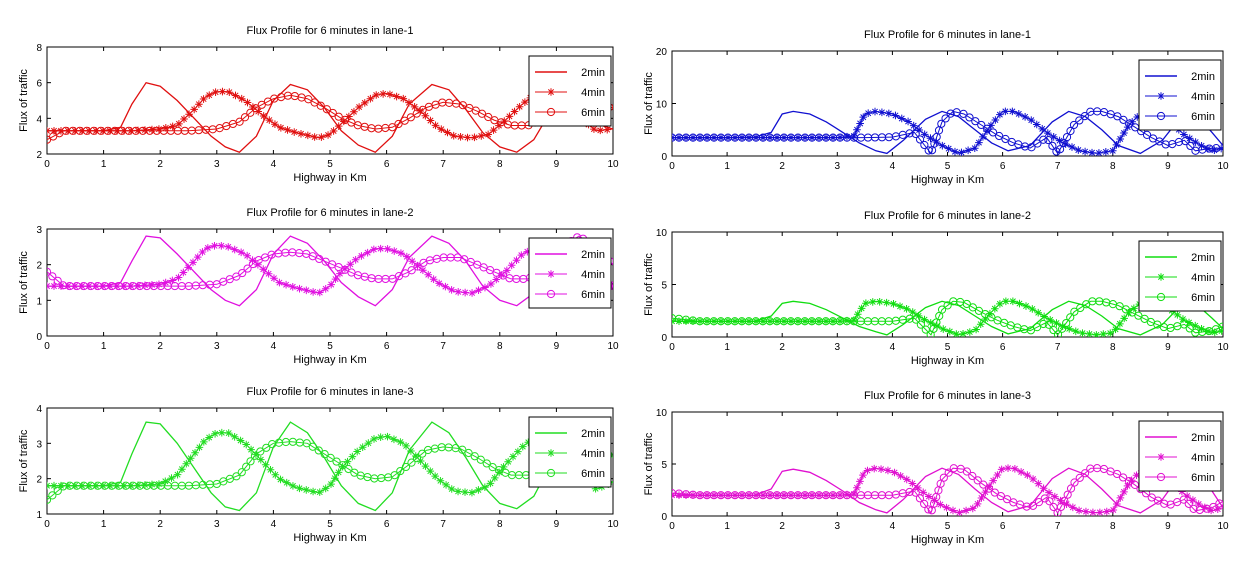  Describe the element at coordinates (1168, 166) in the screenshot. I see `x-tick-label: 9` at that location.